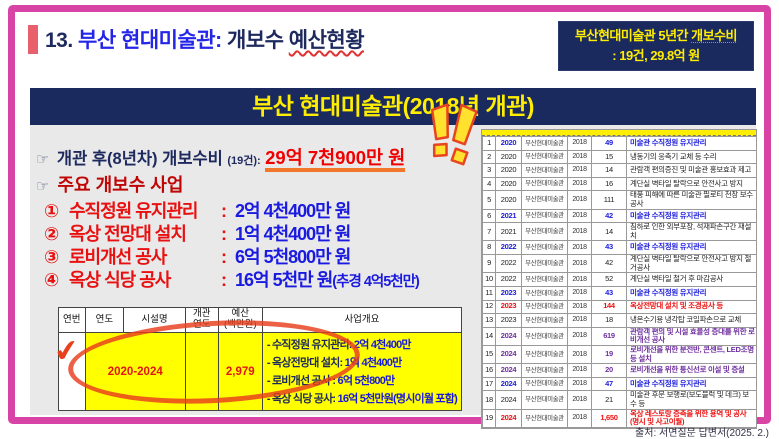  Describe the element at coordinates (609, 143) in the screenshot. I see `budget-cell: 49` at that location.